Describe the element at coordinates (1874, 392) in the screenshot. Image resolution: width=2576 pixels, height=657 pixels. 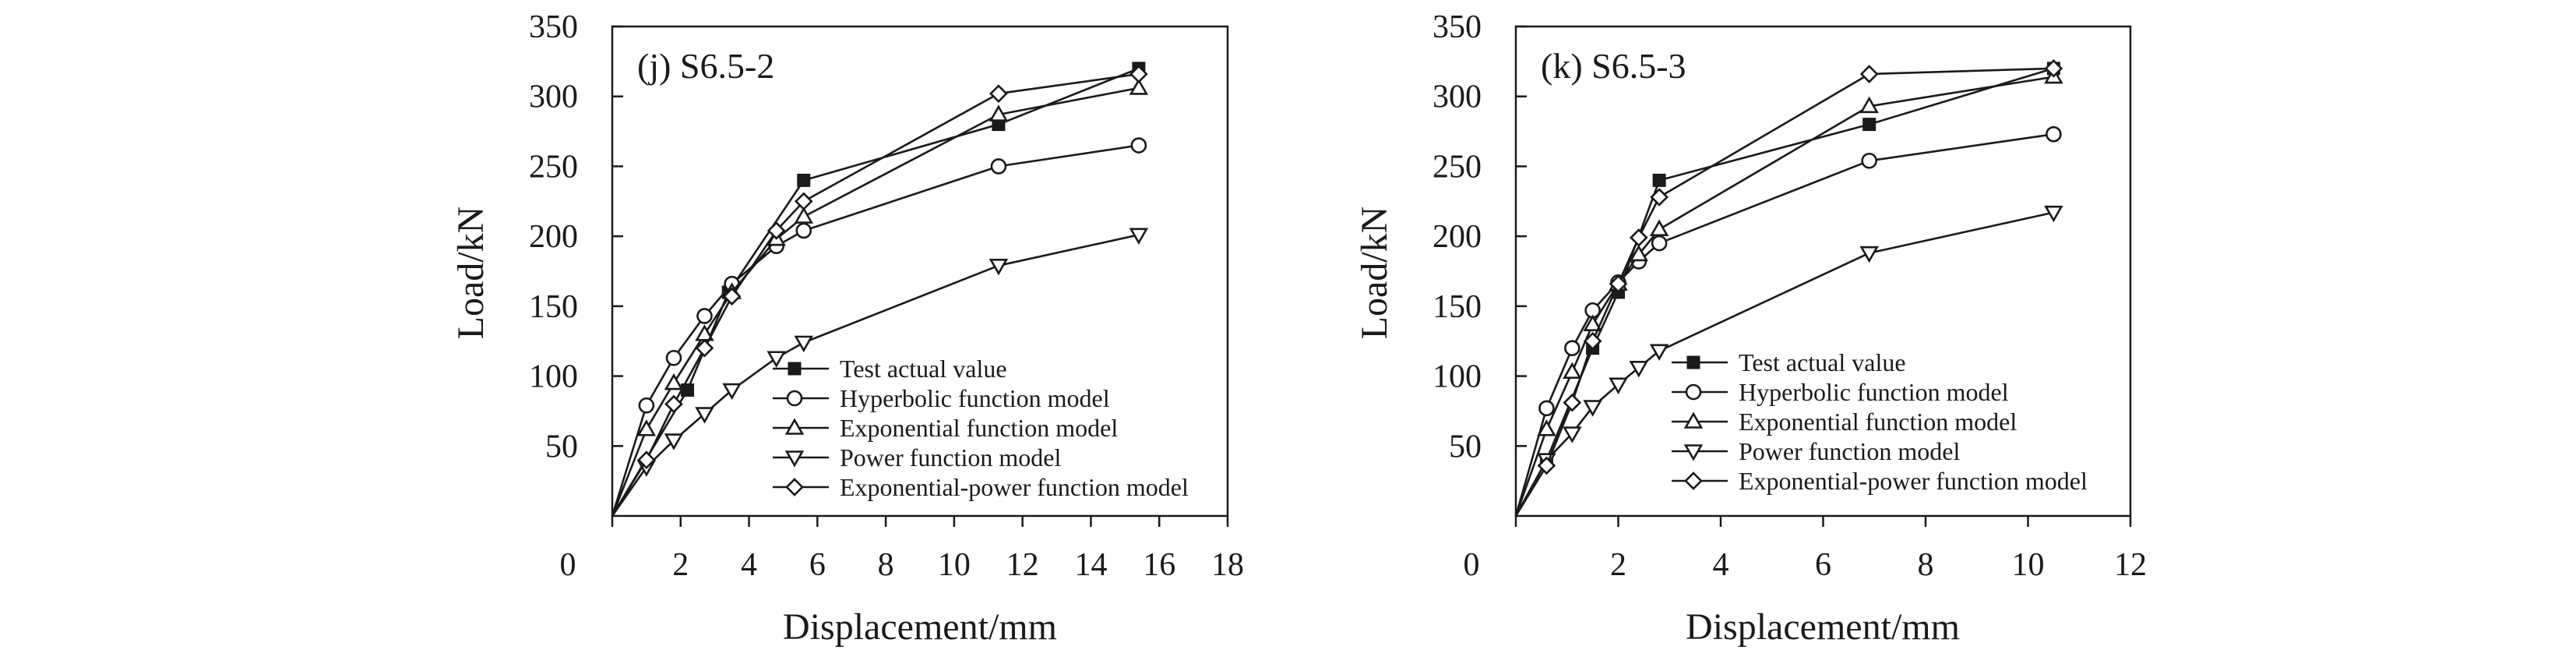
I see `legend-label: Hyperbolic function model` at that location.